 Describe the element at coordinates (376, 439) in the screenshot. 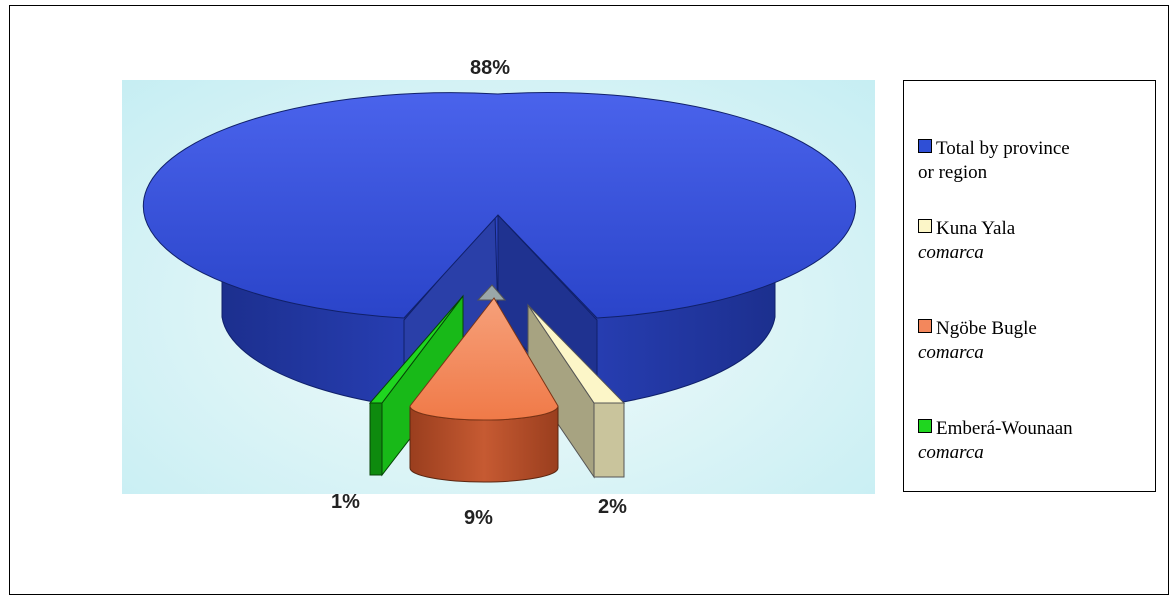

I see `slice-front-embera` at that location.